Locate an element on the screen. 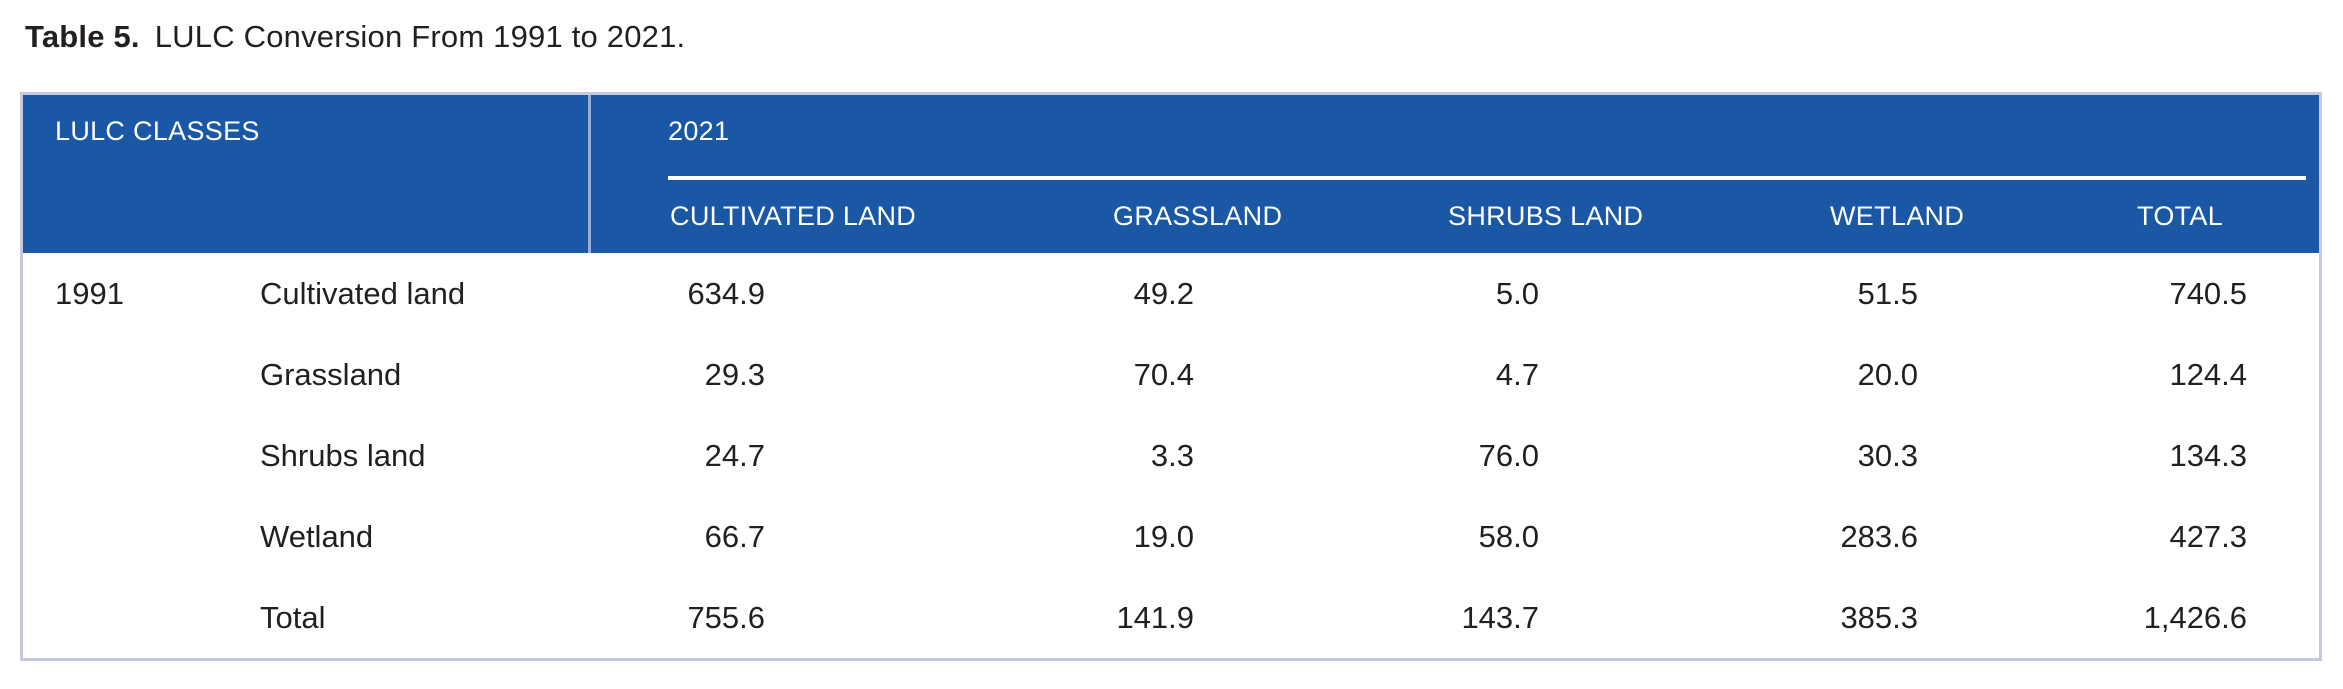 This screenshot has height=689, width=2343. cell: 385.3 is located at coordinates (1923, 617).